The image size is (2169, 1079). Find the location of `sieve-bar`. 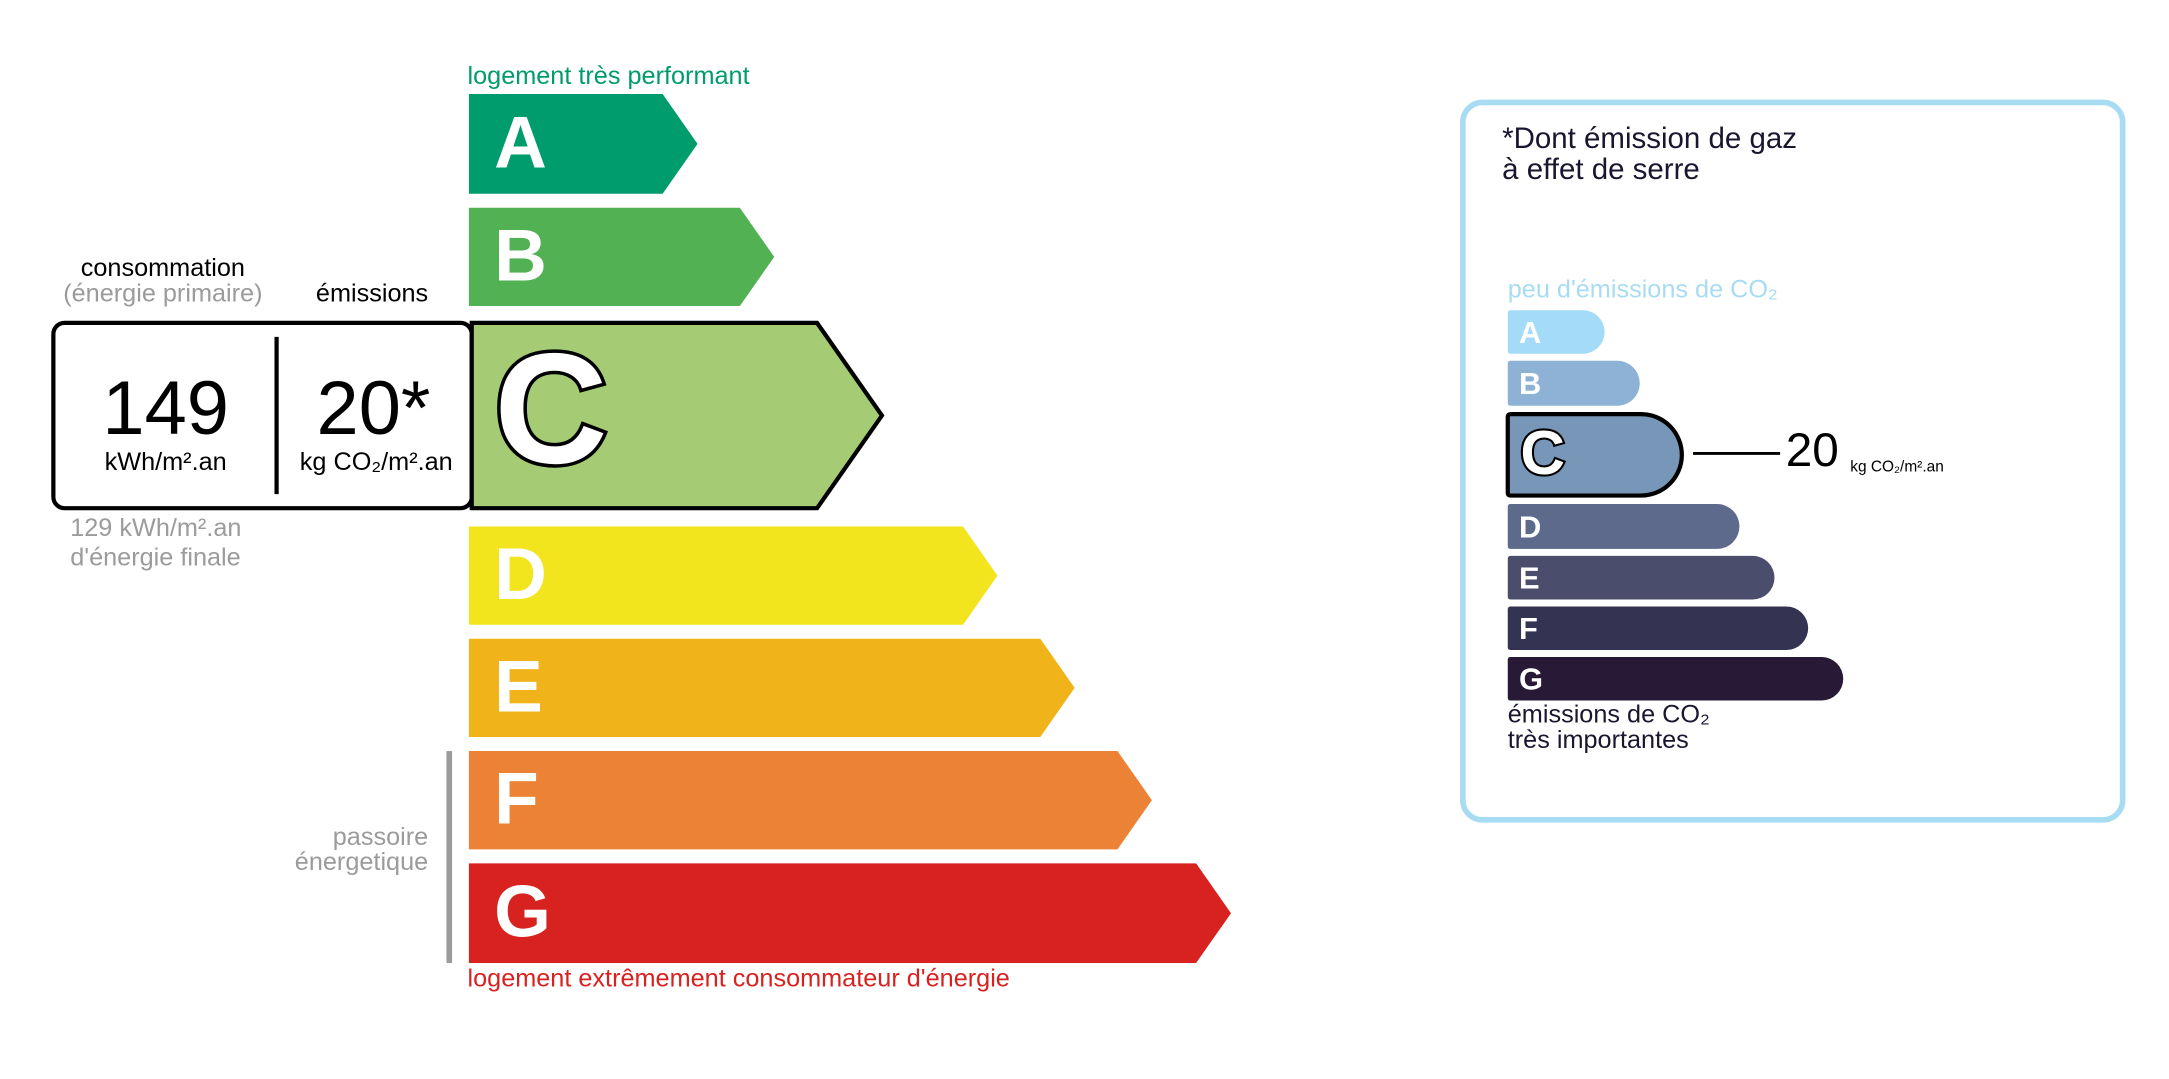

sieve-bar is located at coordinates (449, 857).